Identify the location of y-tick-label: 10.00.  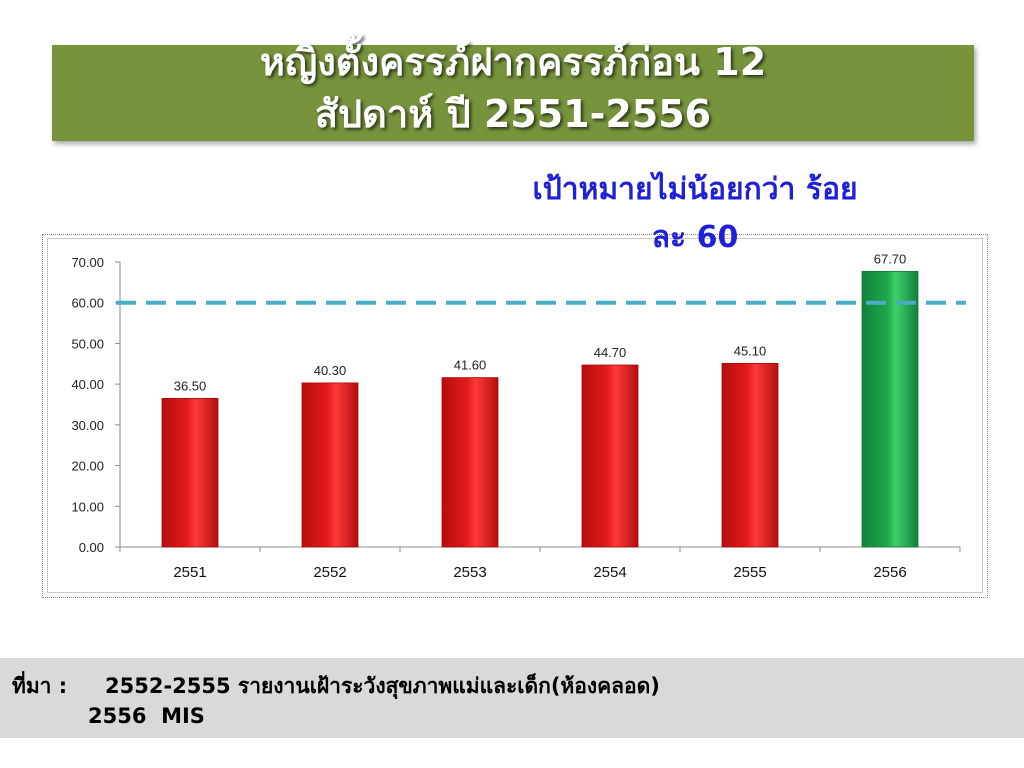
(87, 506).